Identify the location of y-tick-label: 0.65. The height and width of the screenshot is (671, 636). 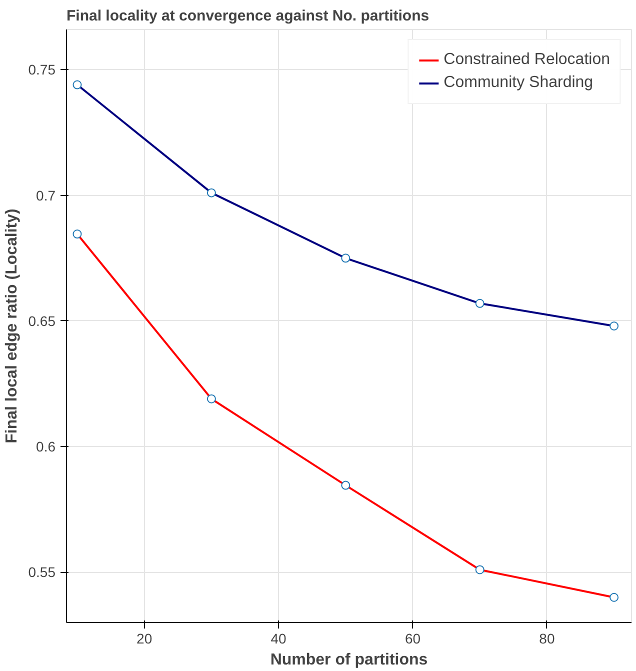
(42, 320).